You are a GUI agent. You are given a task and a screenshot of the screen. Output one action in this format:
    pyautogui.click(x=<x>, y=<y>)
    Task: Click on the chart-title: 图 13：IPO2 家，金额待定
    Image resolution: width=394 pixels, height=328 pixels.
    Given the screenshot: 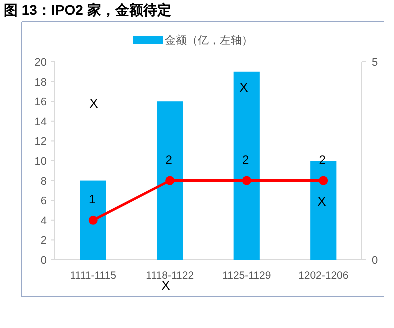 What is the action you would take?
    pyautogui.click(x=88, y=10)
    